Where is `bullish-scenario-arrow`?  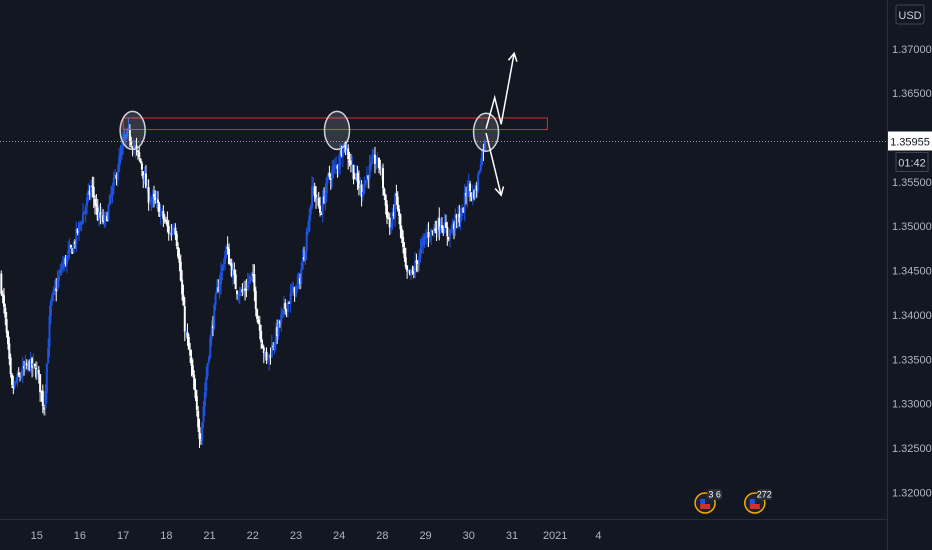 bullish-scenario-arrow is located at coordinates (500, 91).